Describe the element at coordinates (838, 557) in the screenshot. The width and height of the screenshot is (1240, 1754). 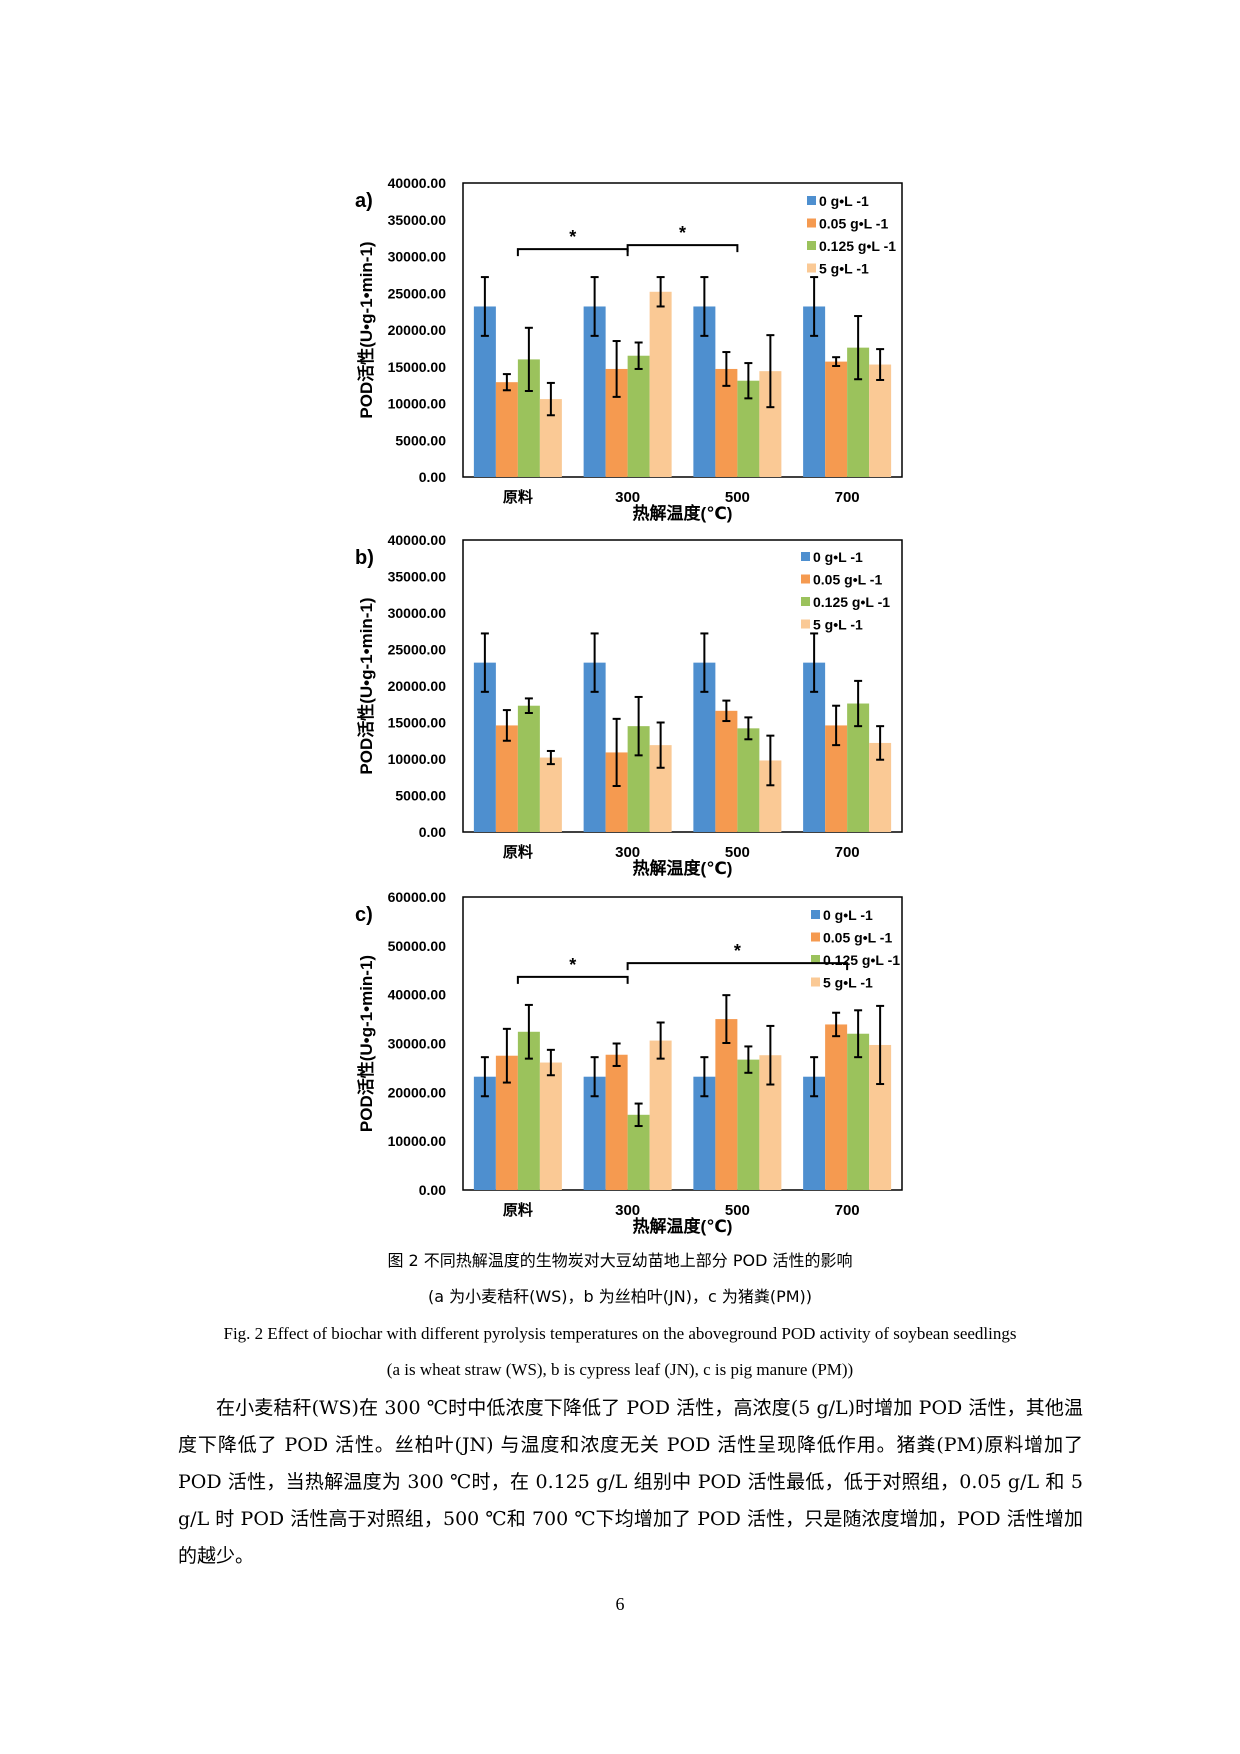
I see `legend-label: 0 g•L -1` at that location.